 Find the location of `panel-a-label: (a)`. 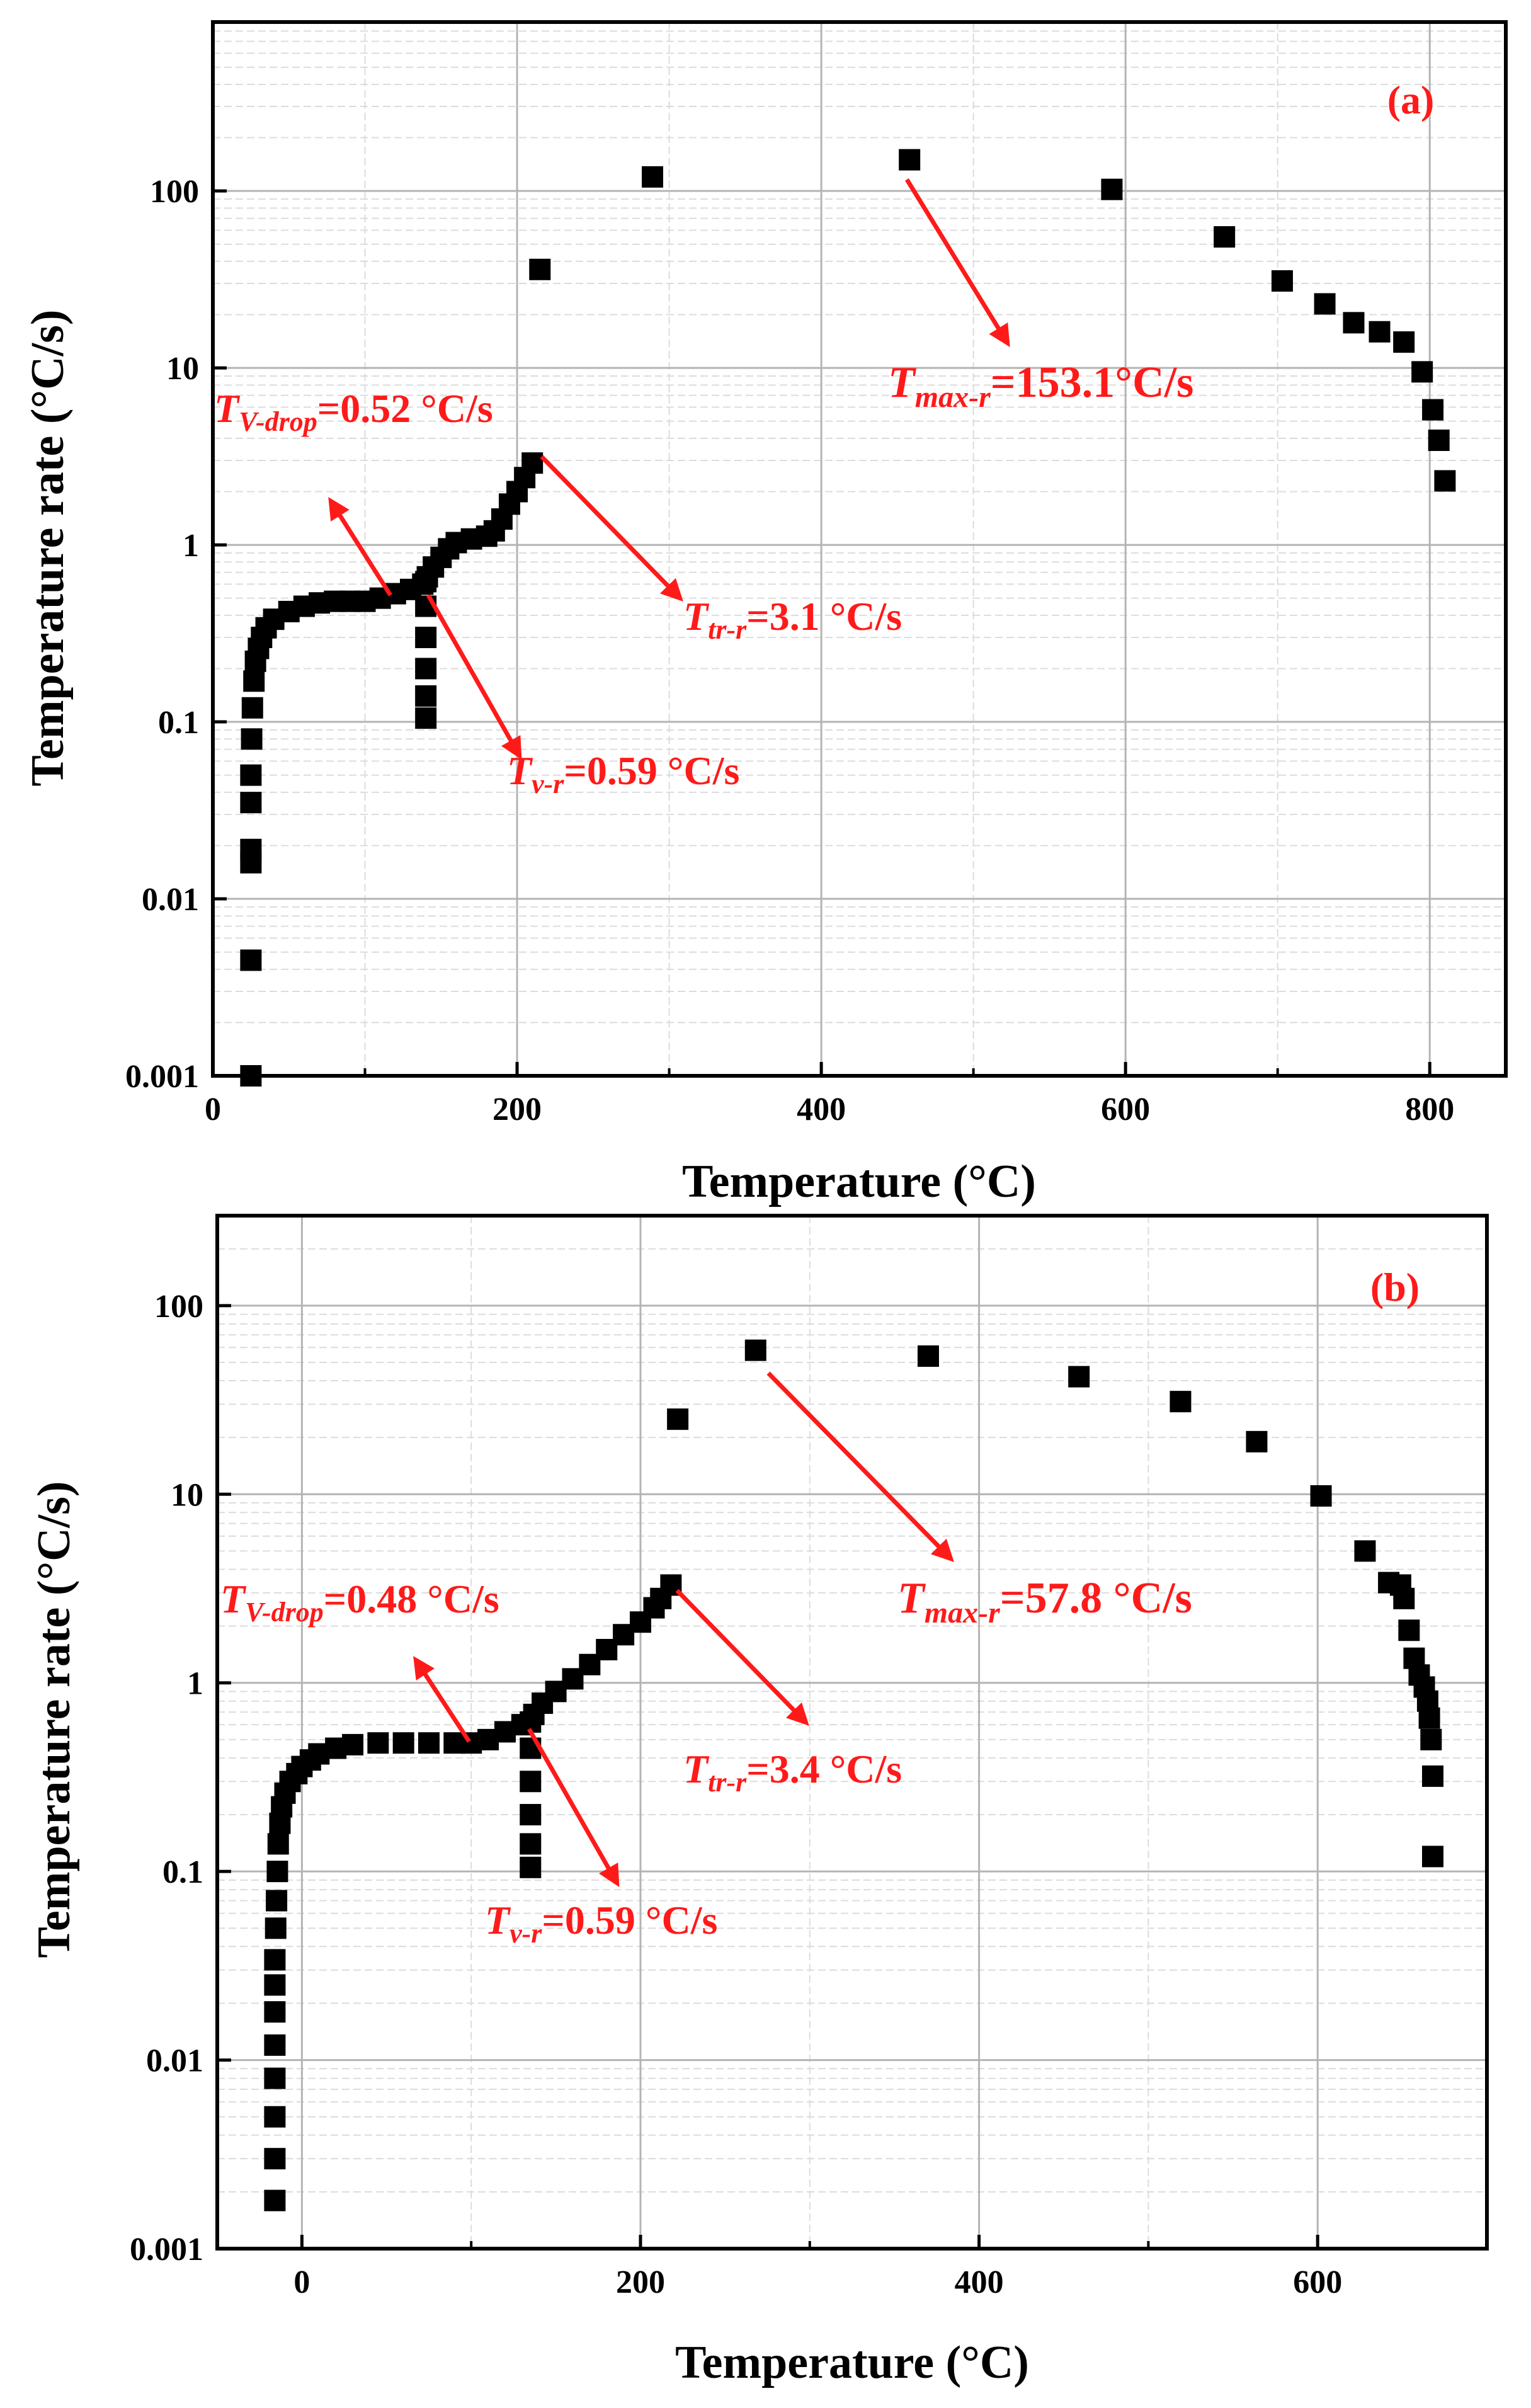

panel-a-label: (a) is located at coordinates (1411, 99).